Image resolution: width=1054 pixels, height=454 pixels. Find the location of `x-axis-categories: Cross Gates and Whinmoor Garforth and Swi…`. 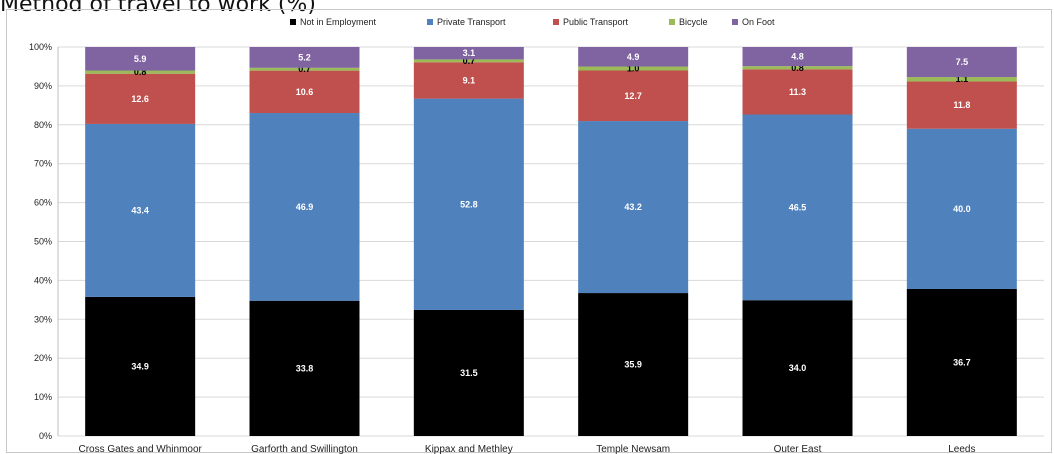

x-axis-categories: Cross Gates and Whinmoor Garforth and Swi… is located at coordinates (526, 449).